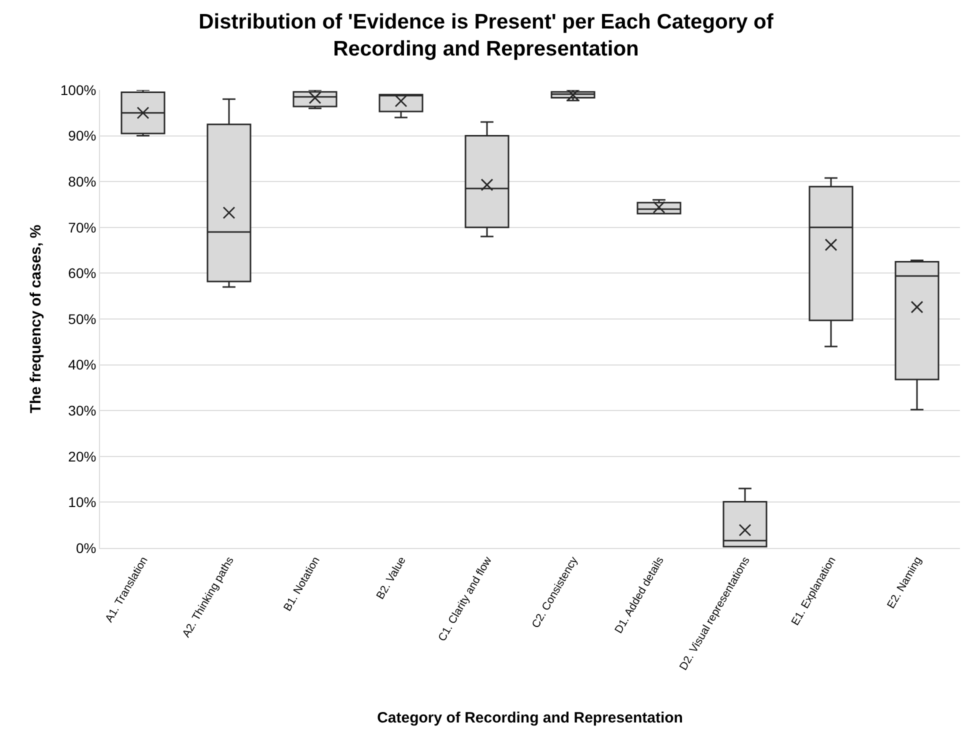  Describe the element at coordinates (530, 718) in the screenshot. I see `x-axis-title: Category of Recording and Representation` at that location.